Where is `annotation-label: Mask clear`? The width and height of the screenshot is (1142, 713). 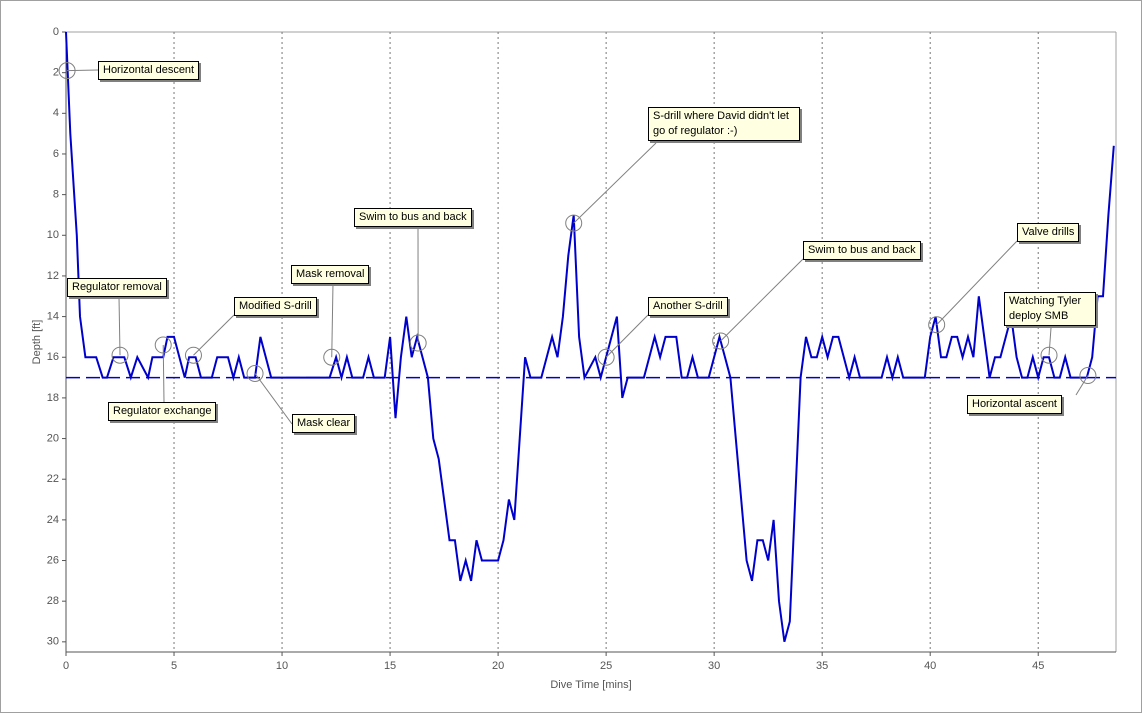 annotation-label: Mask clear is located at coordinates (324, 423).